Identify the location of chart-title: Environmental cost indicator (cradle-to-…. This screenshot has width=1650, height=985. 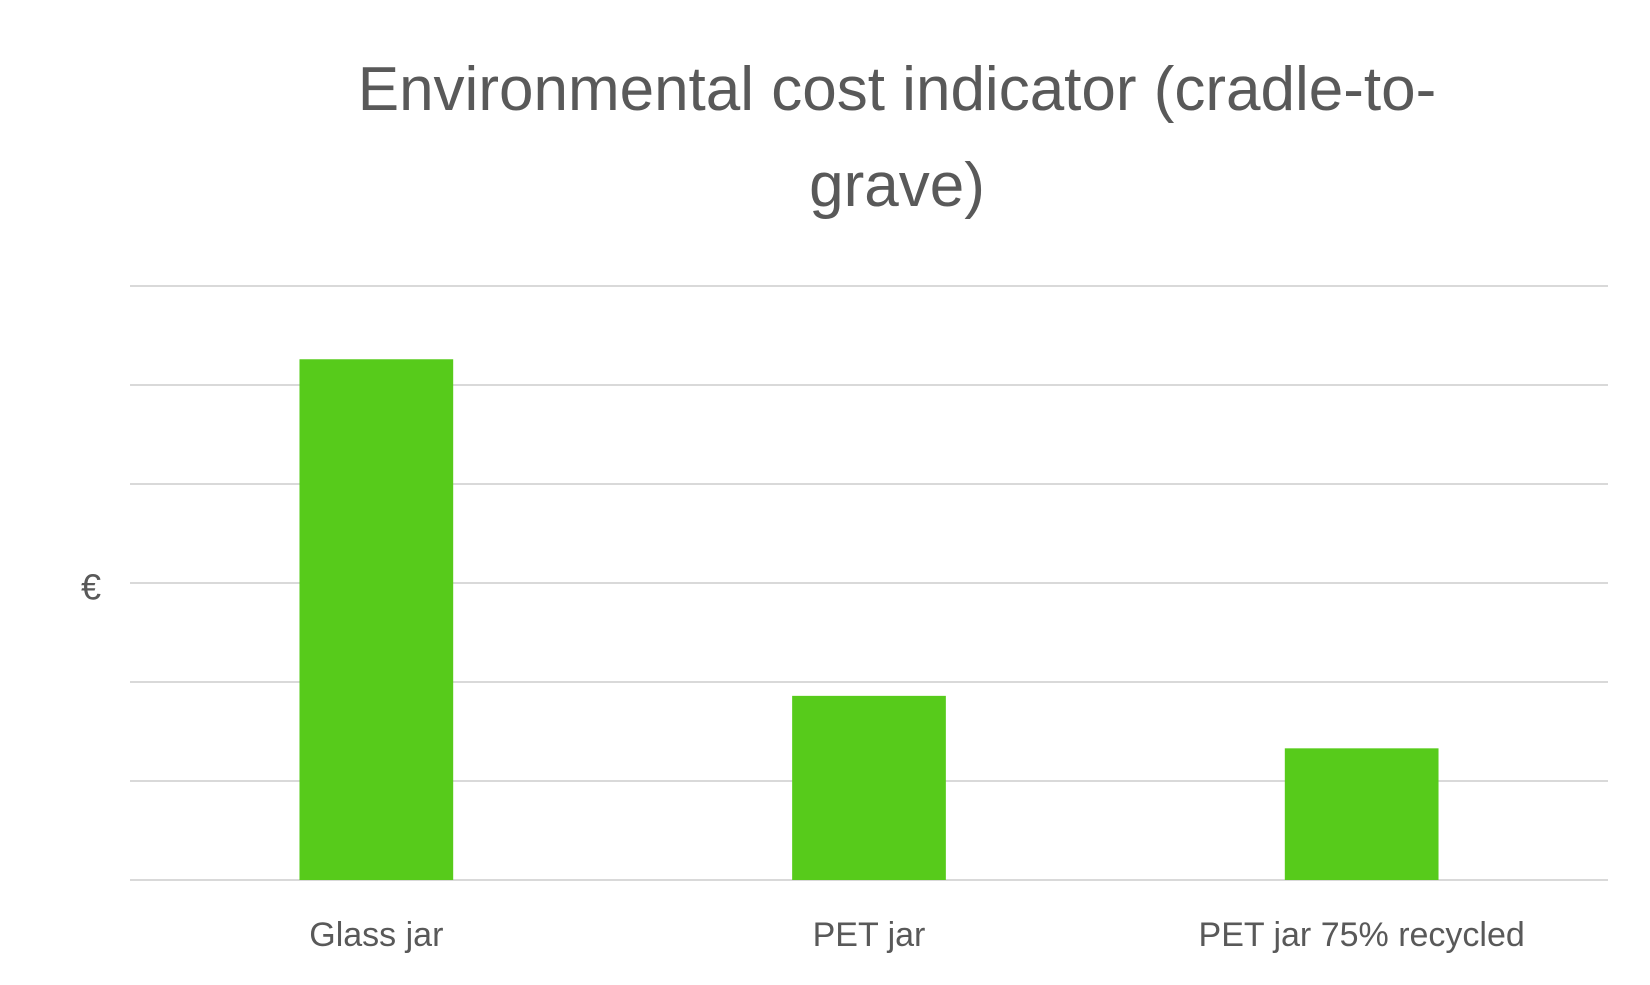
(897, 137).